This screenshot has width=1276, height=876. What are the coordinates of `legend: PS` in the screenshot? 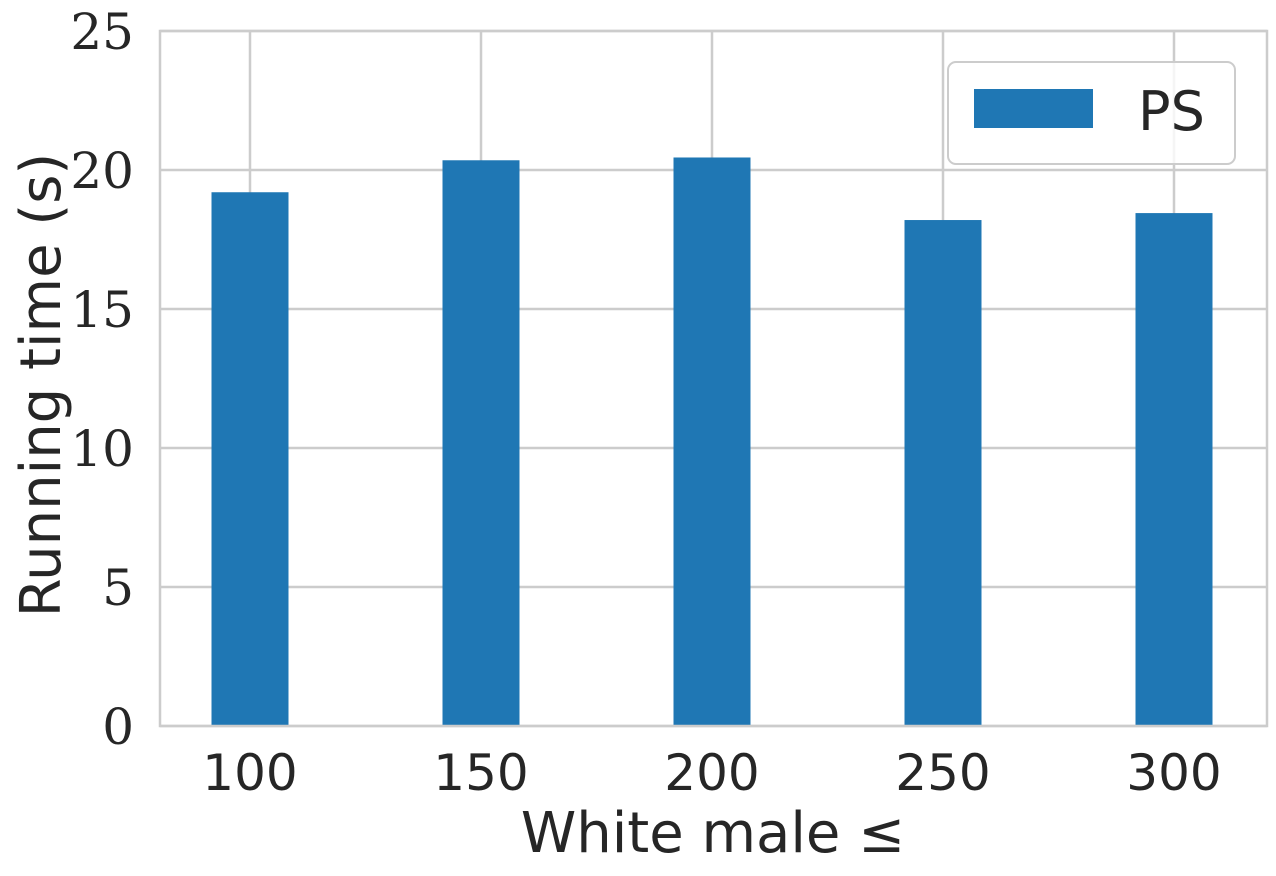 It's located at (1091, 113).